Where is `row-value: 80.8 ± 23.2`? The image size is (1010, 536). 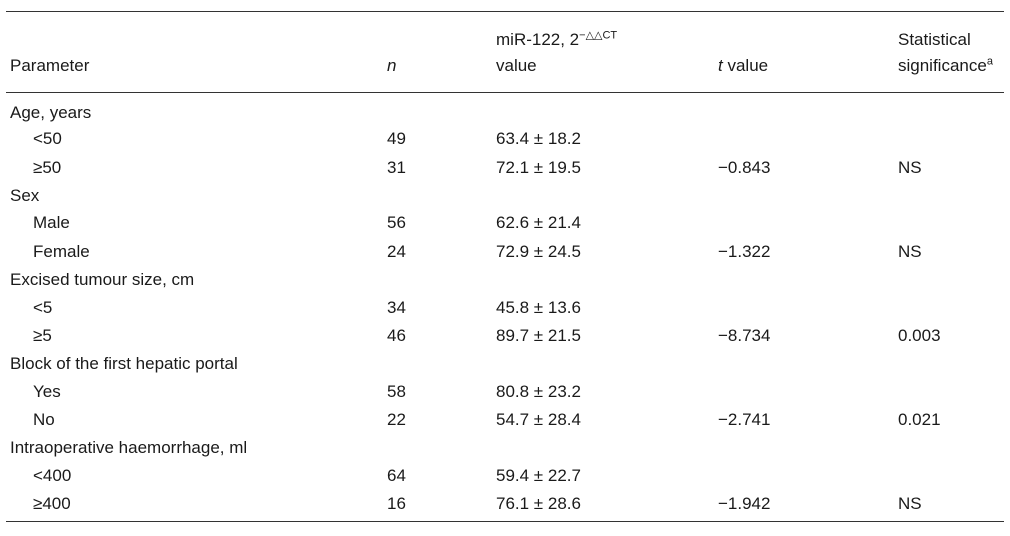
row-value: 80.8 ± 23.2 is located at coordinates (538, 391).